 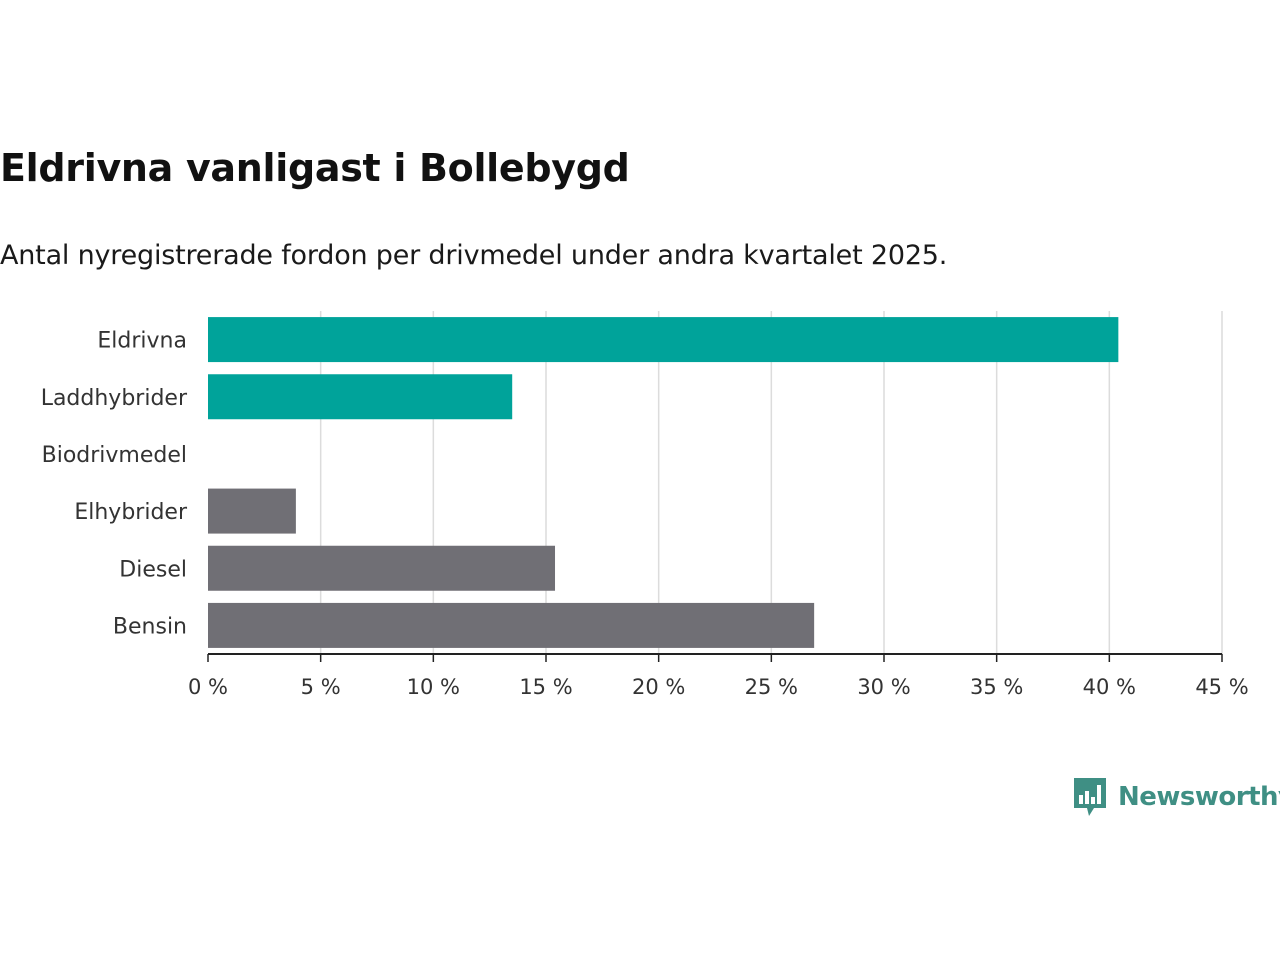 I want to click on category-label: Biodrivmedel, so click(x=114, y=455).